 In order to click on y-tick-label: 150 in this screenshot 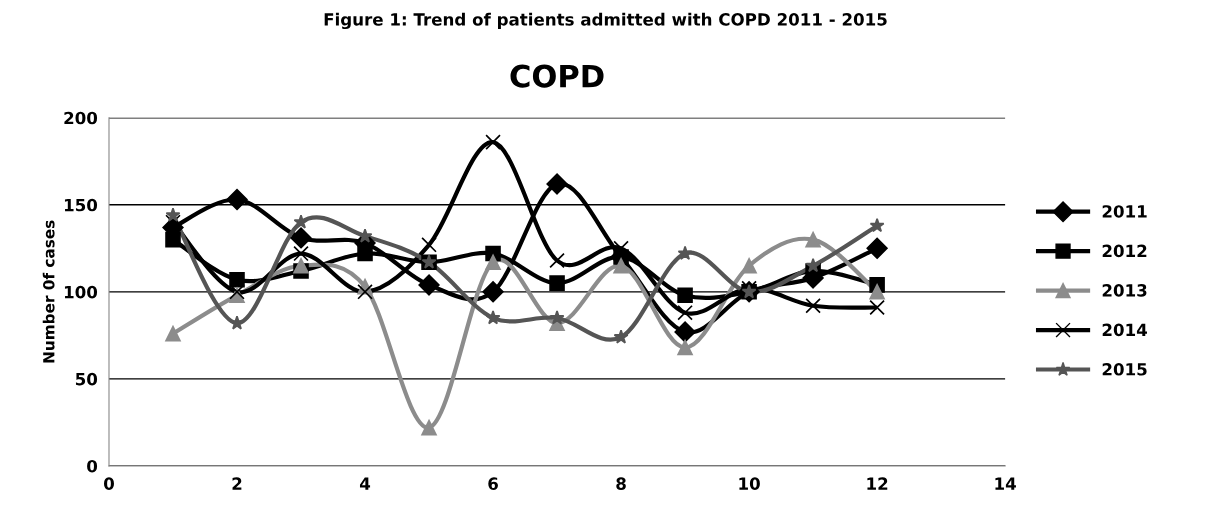, I will do `click(81, 205)`.